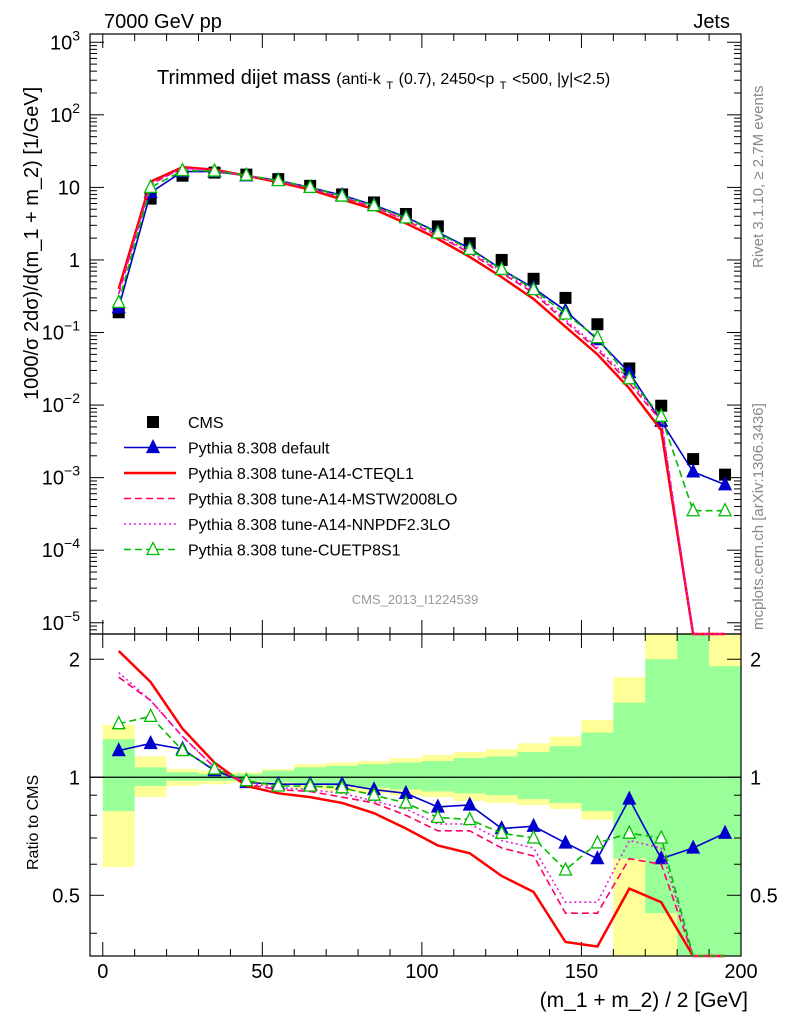  I want to click on x-tick-label: 200, so click(740, 972).